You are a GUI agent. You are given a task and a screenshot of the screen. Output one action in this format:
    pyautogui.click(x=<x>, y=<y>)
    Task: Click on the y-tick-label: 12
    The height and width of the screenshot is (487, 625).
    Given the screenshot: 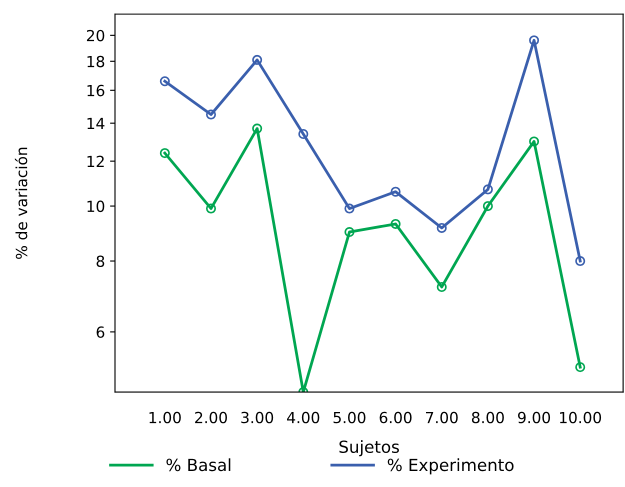 What is the action you would take?
    pyautogui.click(x=96, y=161)
    